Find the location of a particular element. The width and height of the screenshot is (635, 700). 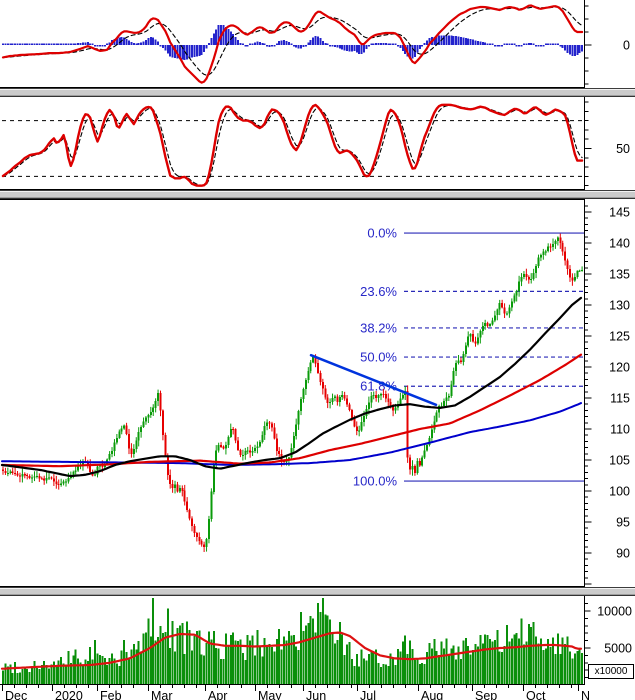

month-label-Jun: Jun is located at coordinates (316, 694).